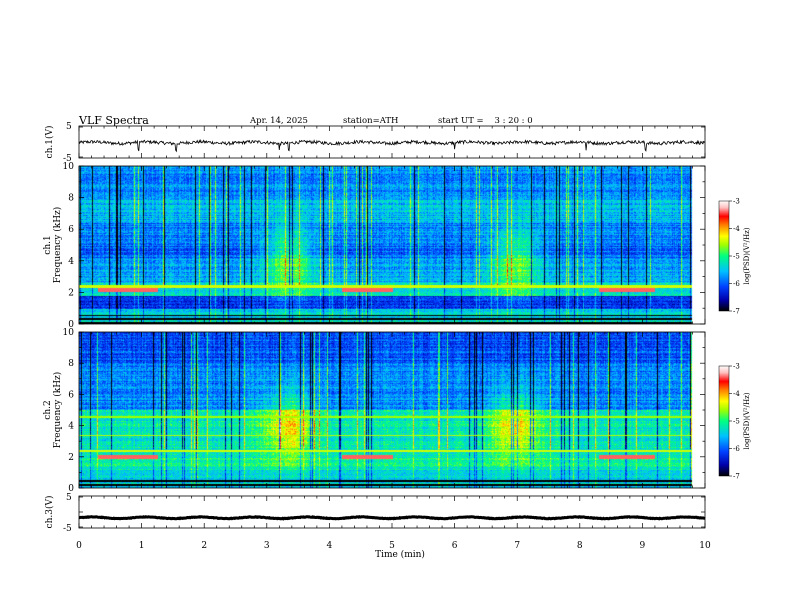  What do you see at coordinates (48, 409) in the screenshot?
I see `ch2-spectrogram-ylabel-line1: ch.2` at bounding box center [48, 409].